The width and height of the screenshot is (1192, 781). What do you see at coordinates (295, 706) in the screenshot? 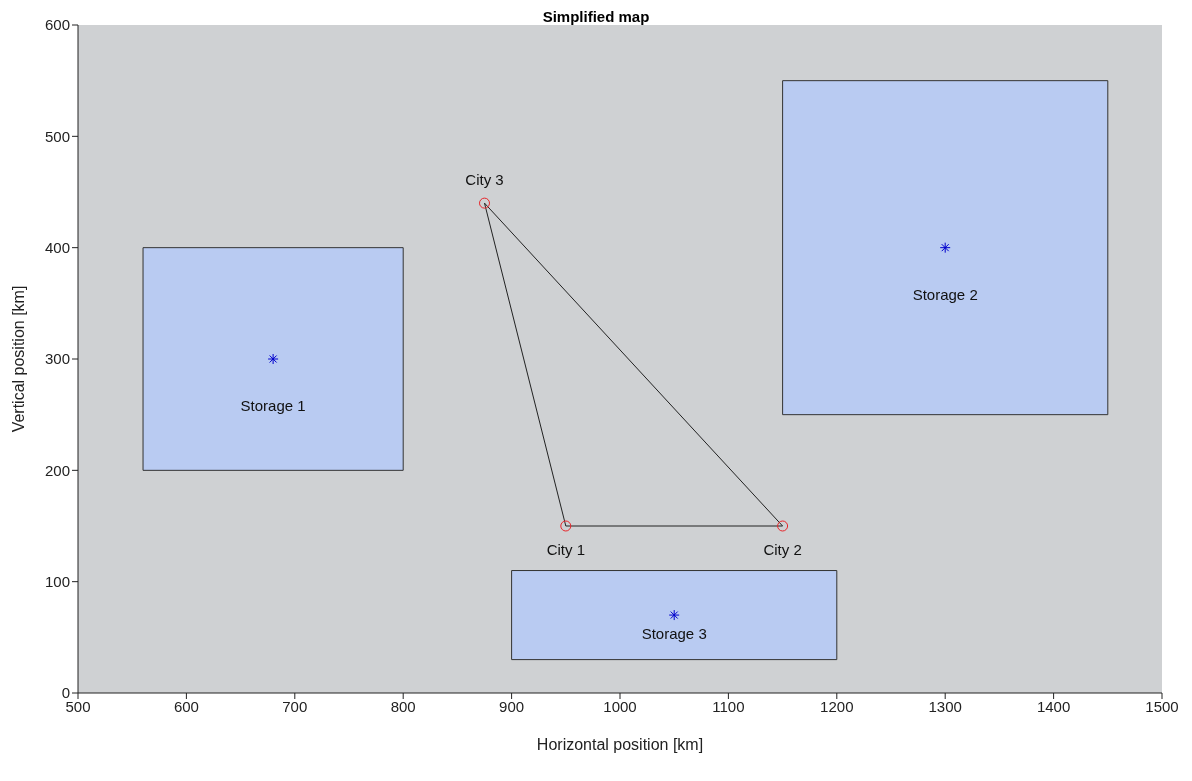
I see `x-tick-label: 700` at bounding box center [295, 706].